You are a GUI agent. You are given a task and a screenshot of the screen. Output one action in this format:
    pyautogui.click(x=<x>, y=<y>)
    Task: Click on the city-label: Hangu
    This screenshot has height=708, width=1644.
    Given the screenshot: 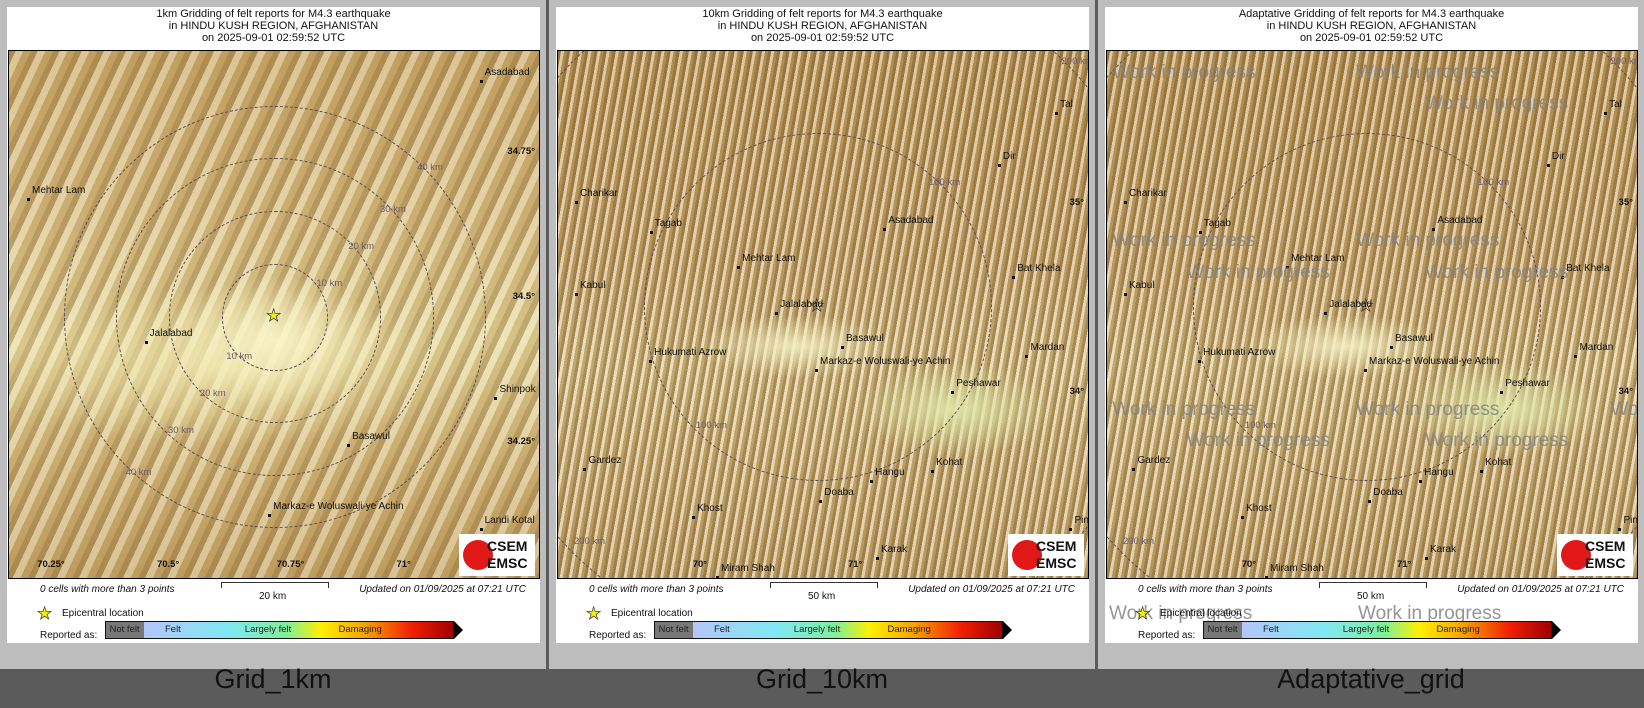 What is the action you would take?
    pyautogui.click(x=1439, y=472)
    